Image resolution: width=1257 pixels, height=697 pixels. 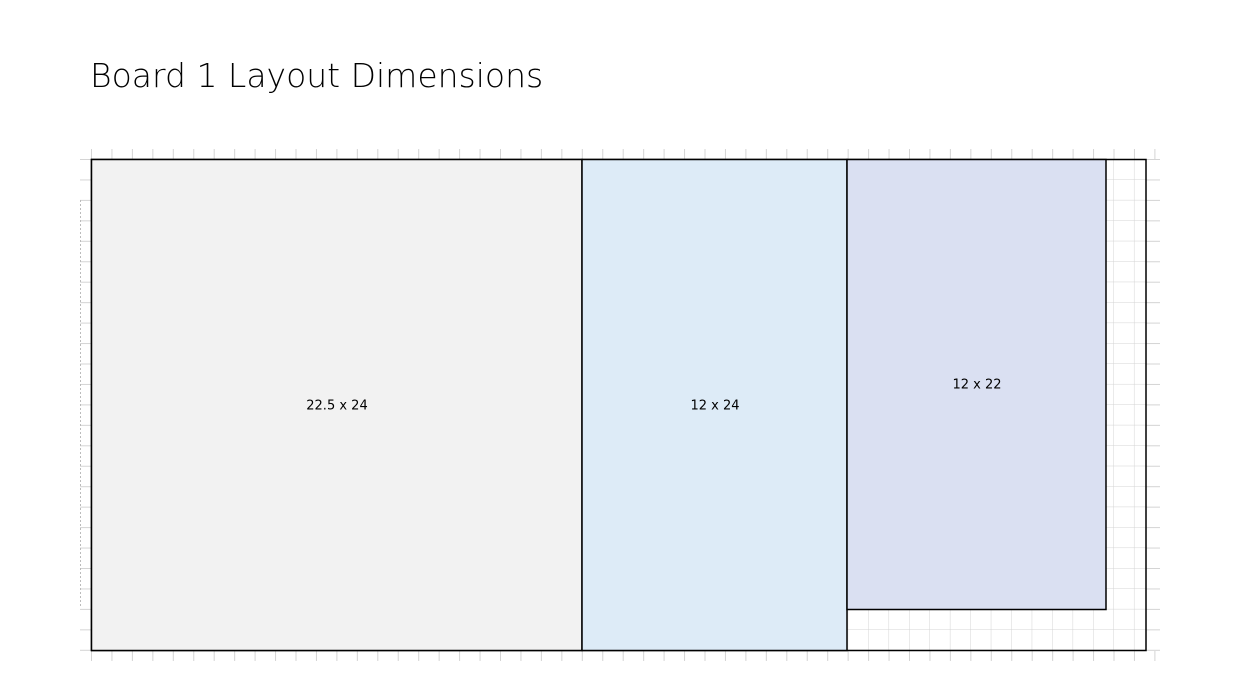 I want to click on ruler-bottom, so click(x=626, y=656).